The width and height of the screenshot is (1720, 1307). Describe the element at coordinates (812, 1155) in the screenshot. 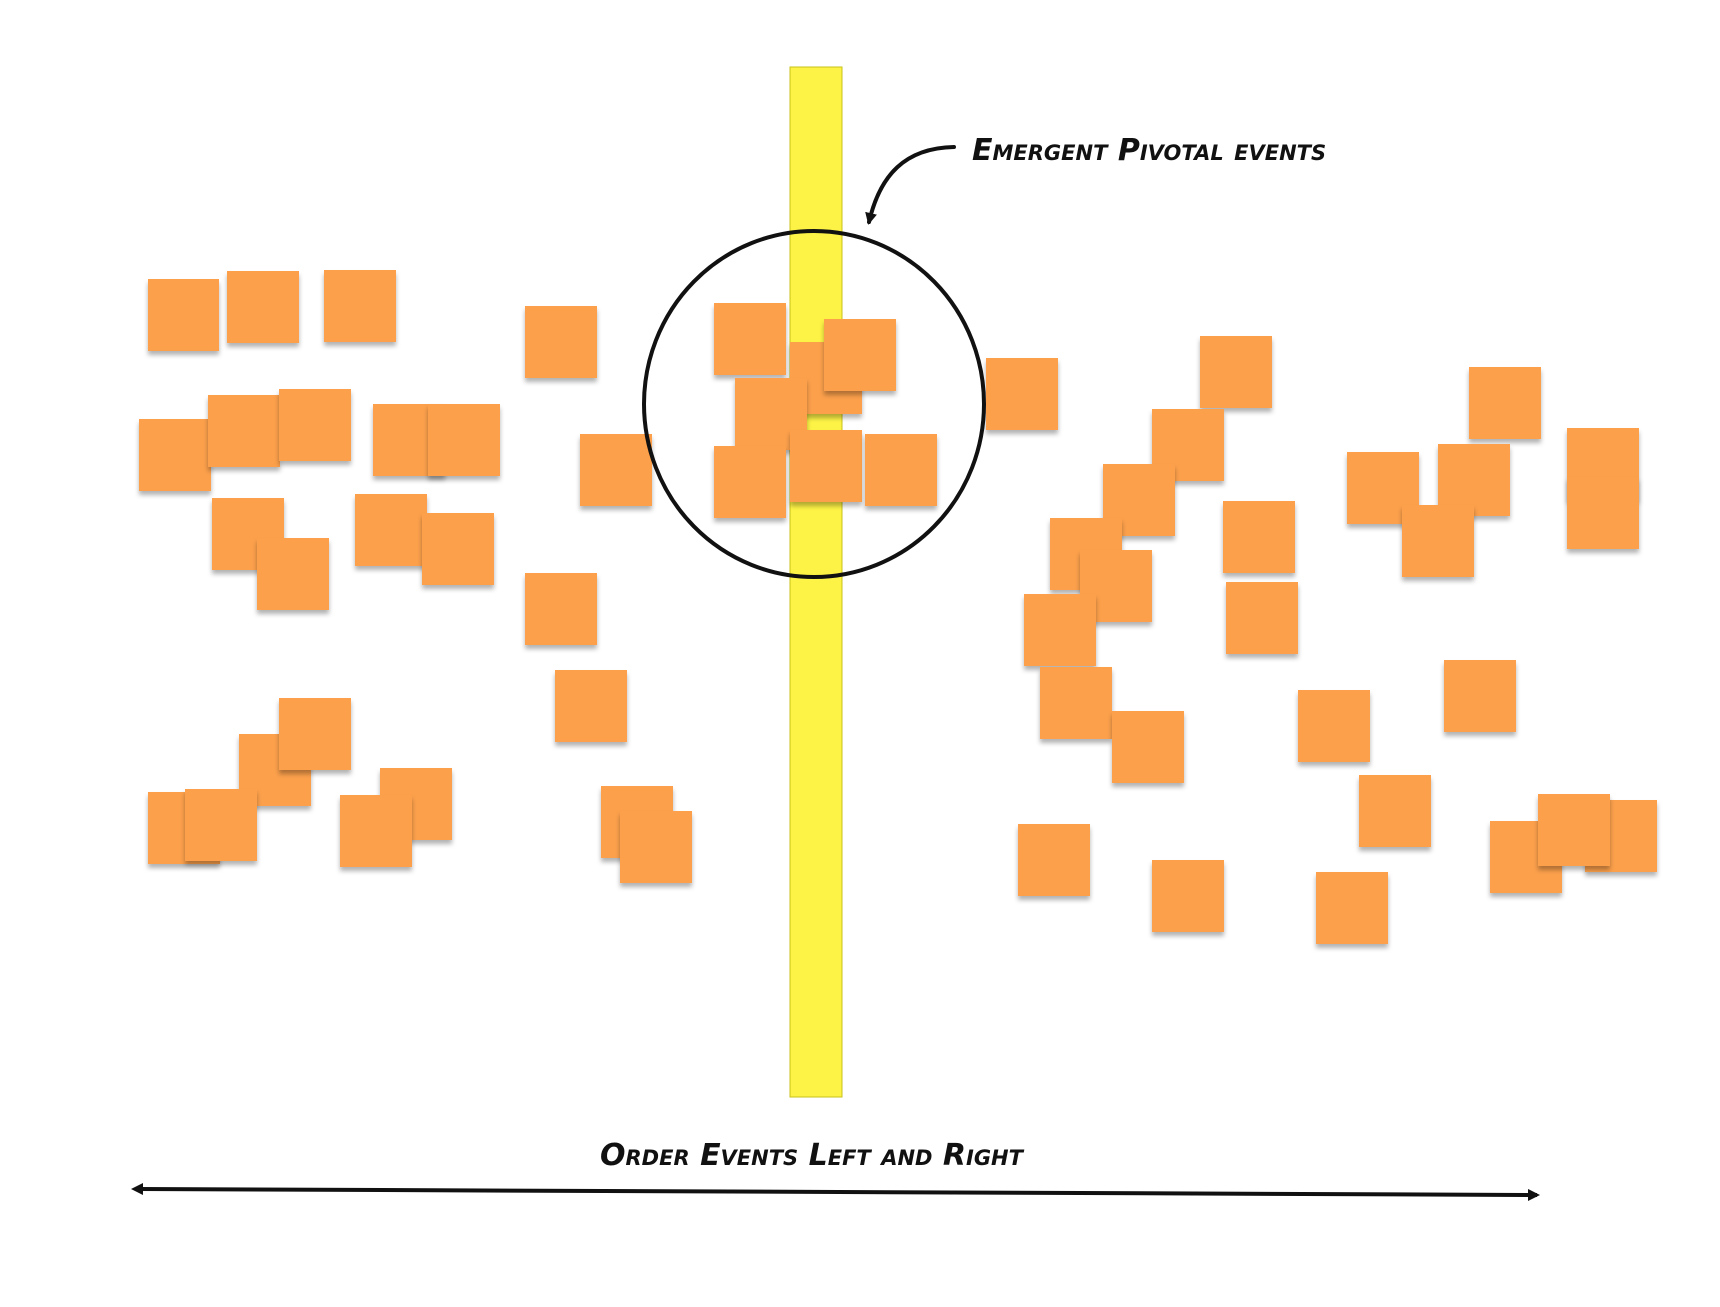

I see `order-events-label: Order Events Left and Right` at that location.